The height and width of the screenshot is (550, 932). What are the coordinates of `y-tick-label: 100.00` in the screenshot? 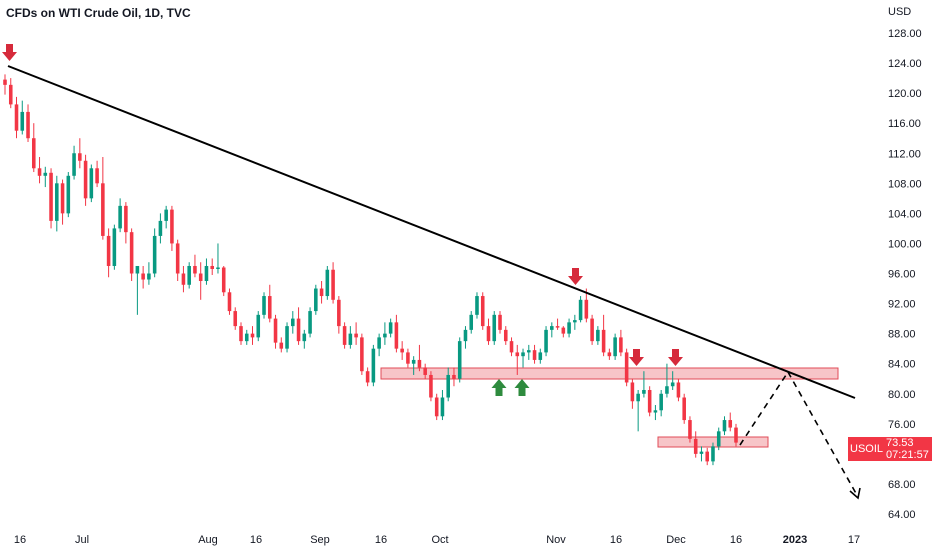 It's located at (905, 244).